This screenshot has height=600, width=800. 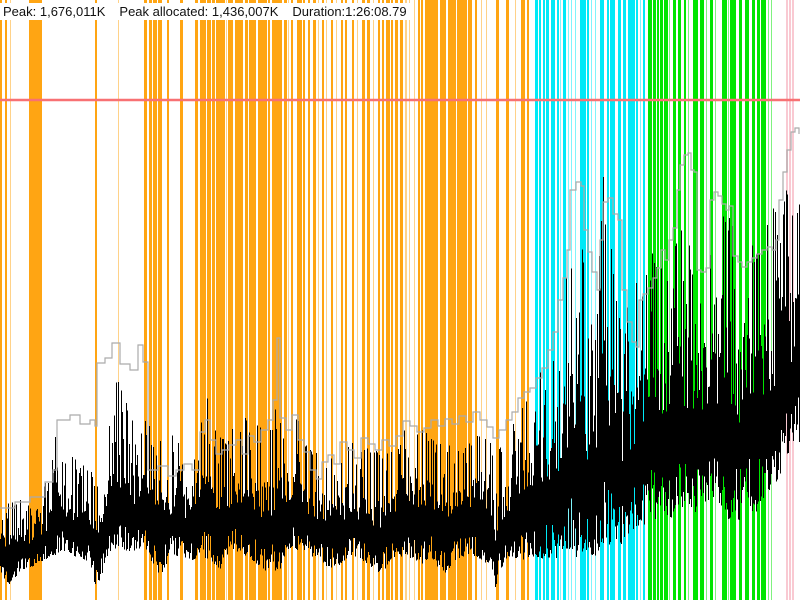 What do you see at coordinates (54, 11) in the screenshot?
I see `peak-stat: Peak: 1,676,011K` at bounding box center [54, 11].